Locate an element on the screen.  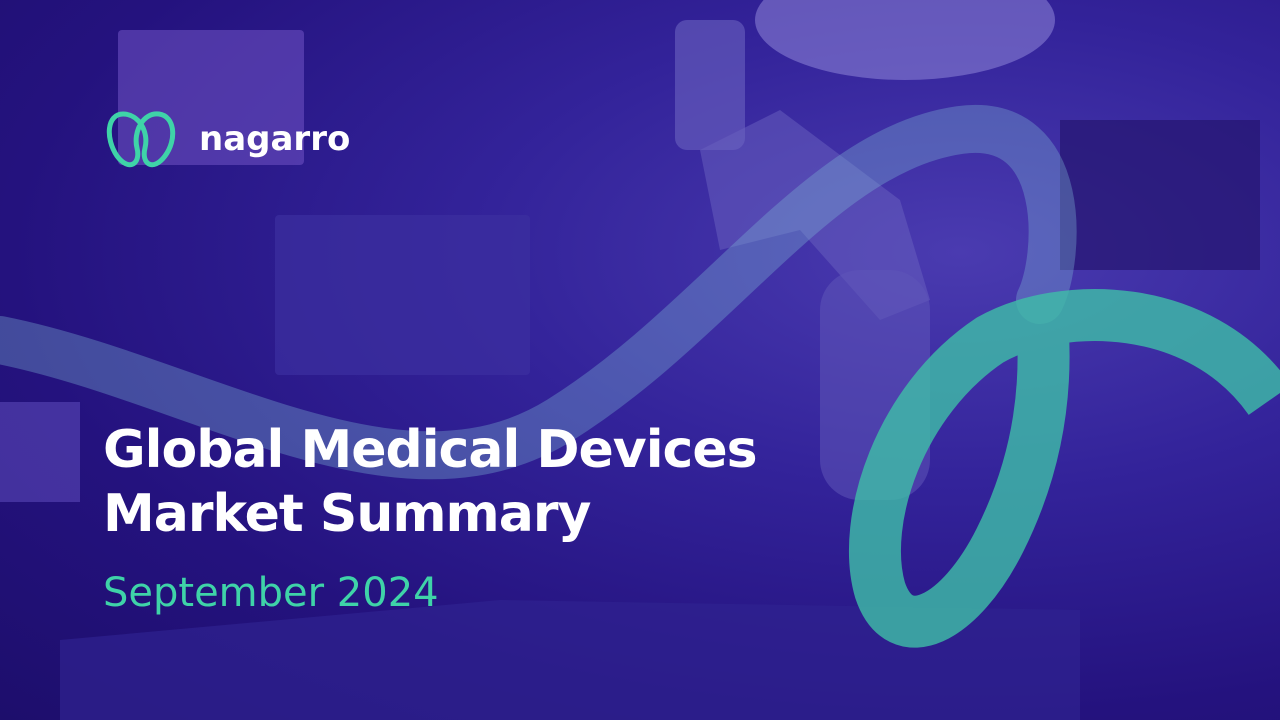
nagarro-logo: nagarro is located at coordinates (226, 139).